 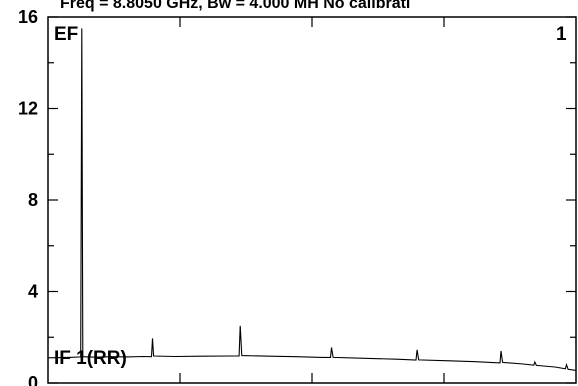 What do you see at coordinates (33, 292) in the screenshot?
I see `y-tick-label: 4` at bounding box center [33, 292].